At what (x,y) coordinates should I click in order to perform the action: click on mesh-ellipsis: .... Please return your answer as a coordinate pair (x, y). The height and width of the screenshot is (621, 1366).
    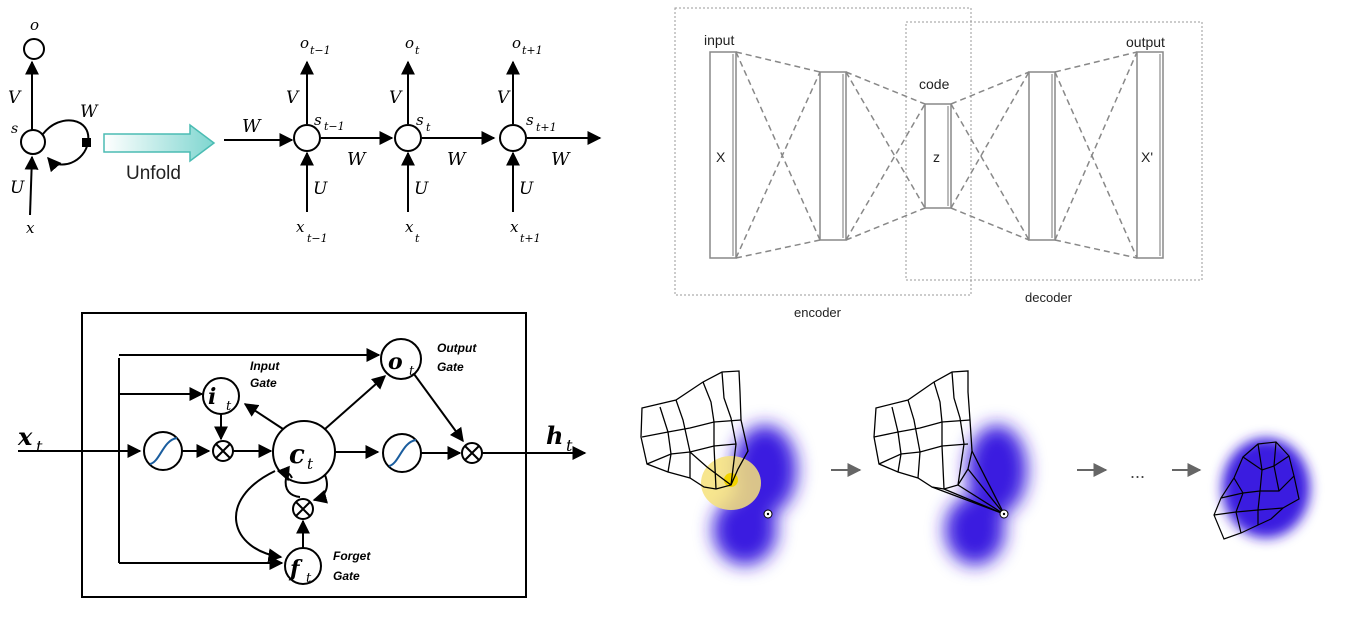
    Looking at the image, I should click on (1137, 472).